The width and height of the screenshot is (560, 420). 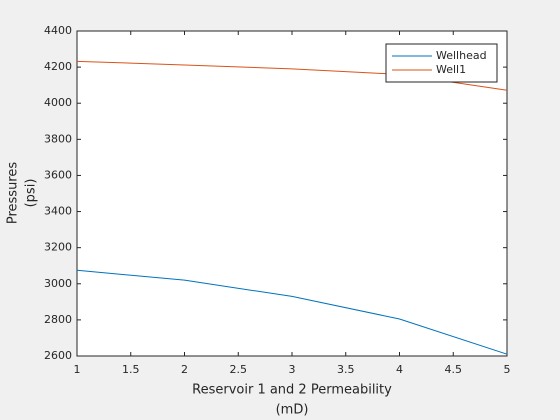 I want to click on y-tick-label: 3000, so click(x=58, y=283).